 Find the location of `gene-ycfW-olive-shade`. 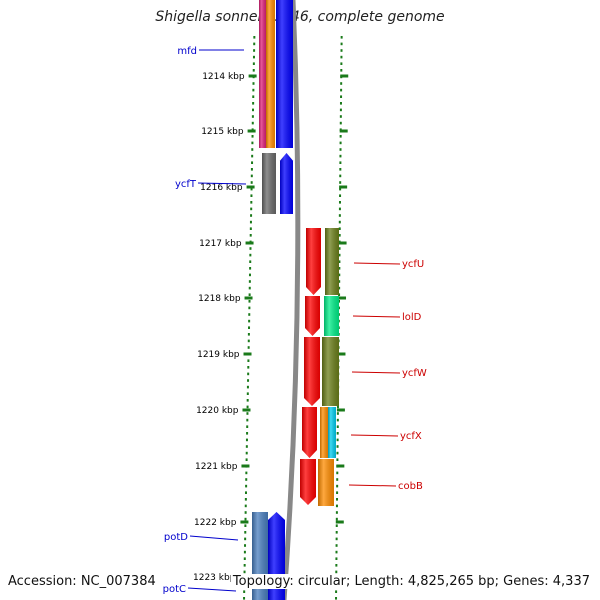

gene-ycfW-olive-shade is located at coordinates (330, 371).